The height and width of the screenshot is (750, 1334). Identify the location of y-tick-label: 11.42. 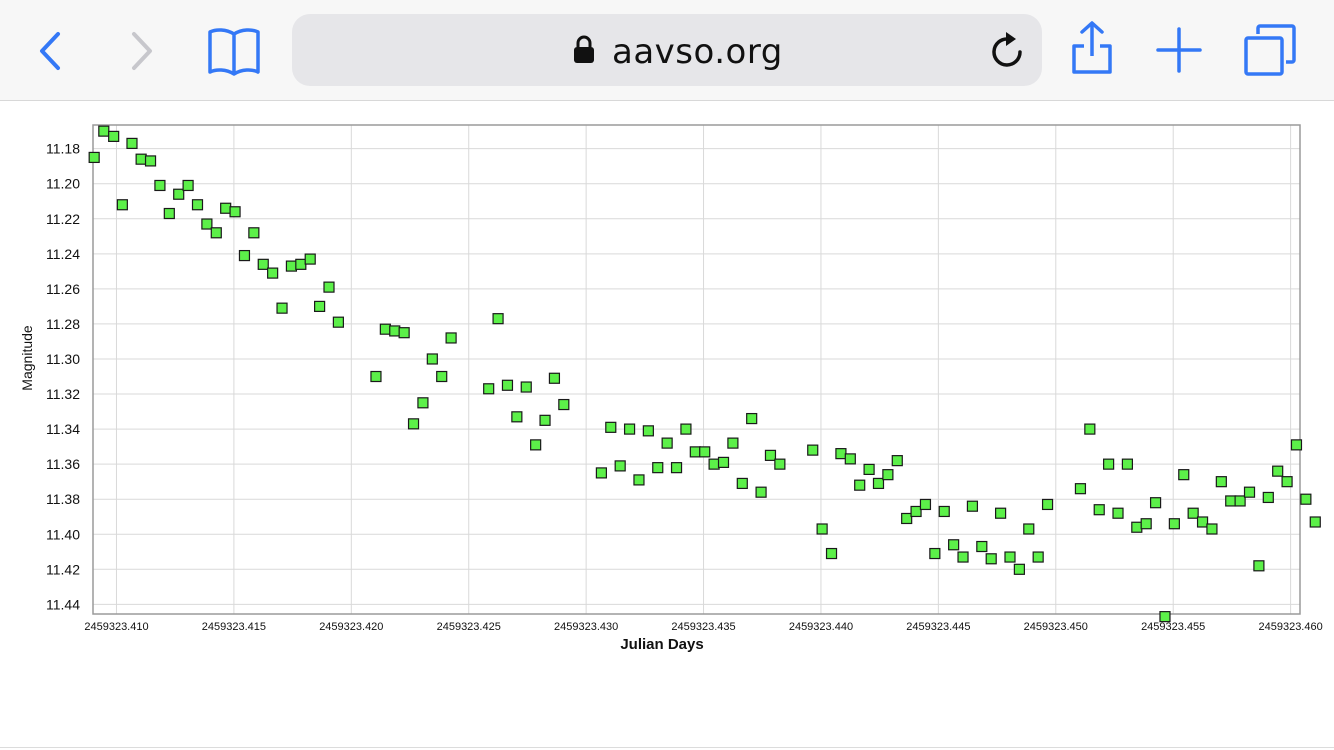
(63, 569).